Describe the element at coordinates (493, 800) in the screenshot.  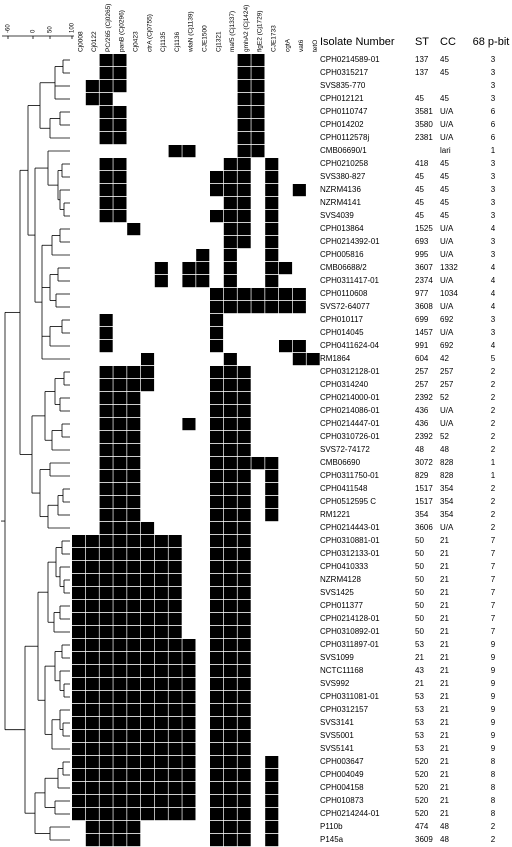
I see `pbit-value: 8` at that location.